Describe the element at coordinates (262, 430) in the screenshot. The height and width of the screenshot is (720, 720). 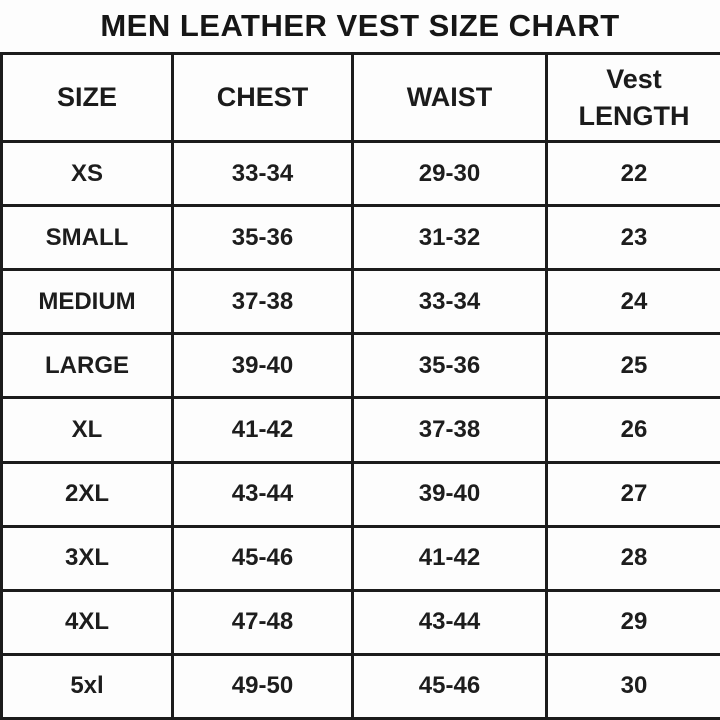
I see `cell-chest: 41-42` at that location.